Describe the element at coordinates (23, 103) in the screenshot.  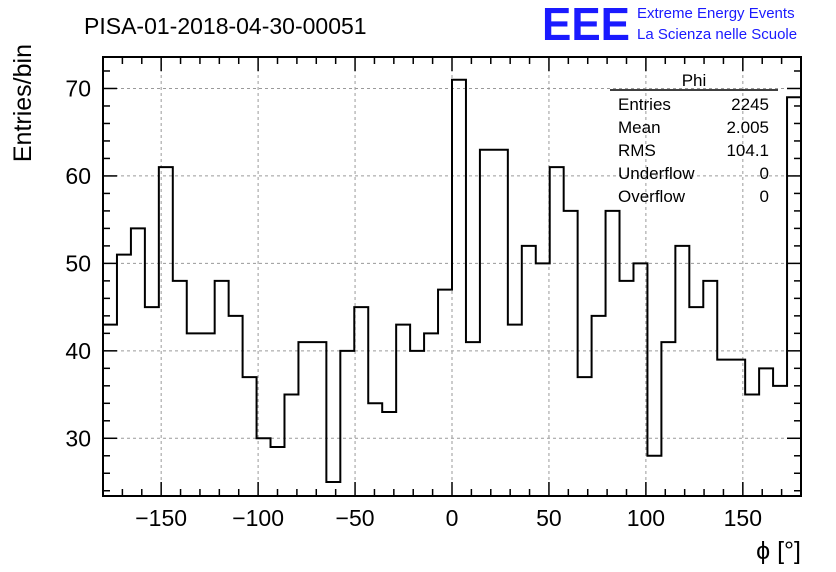
I see `y-axis-label: Entries/bin` at that location.